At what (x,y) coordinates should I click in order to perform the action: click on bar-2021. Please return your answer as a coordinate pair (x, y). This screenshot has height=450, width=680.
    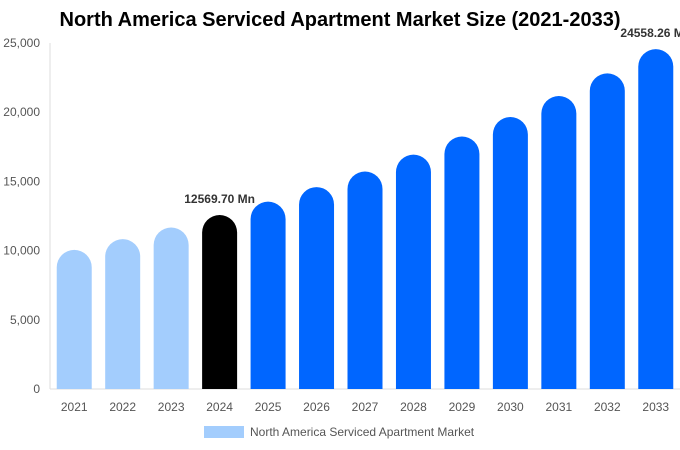
    Looking at the image, I should click on (74, 319).